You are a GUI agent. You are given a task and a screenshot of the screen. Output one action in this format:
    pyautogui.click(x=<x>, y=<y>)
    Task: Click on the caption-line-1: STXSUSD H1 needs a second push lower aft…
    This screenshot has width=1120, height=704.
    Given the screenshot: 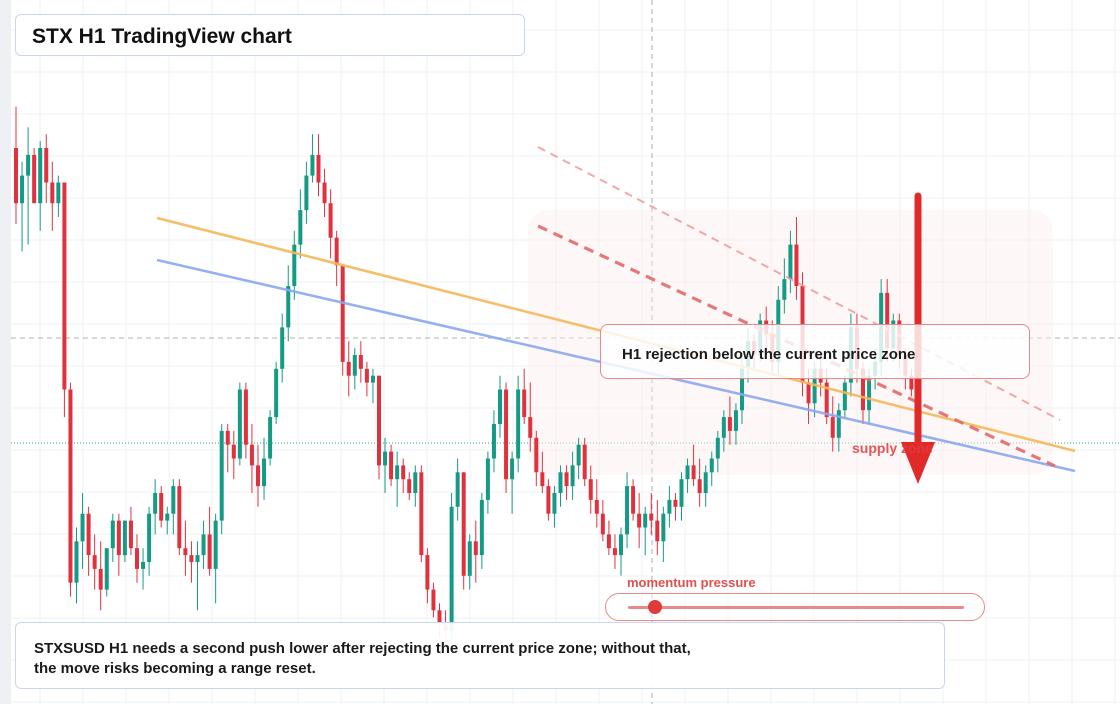 What is the action you would take?
    pyautogui.click(x=362, y=648)
    